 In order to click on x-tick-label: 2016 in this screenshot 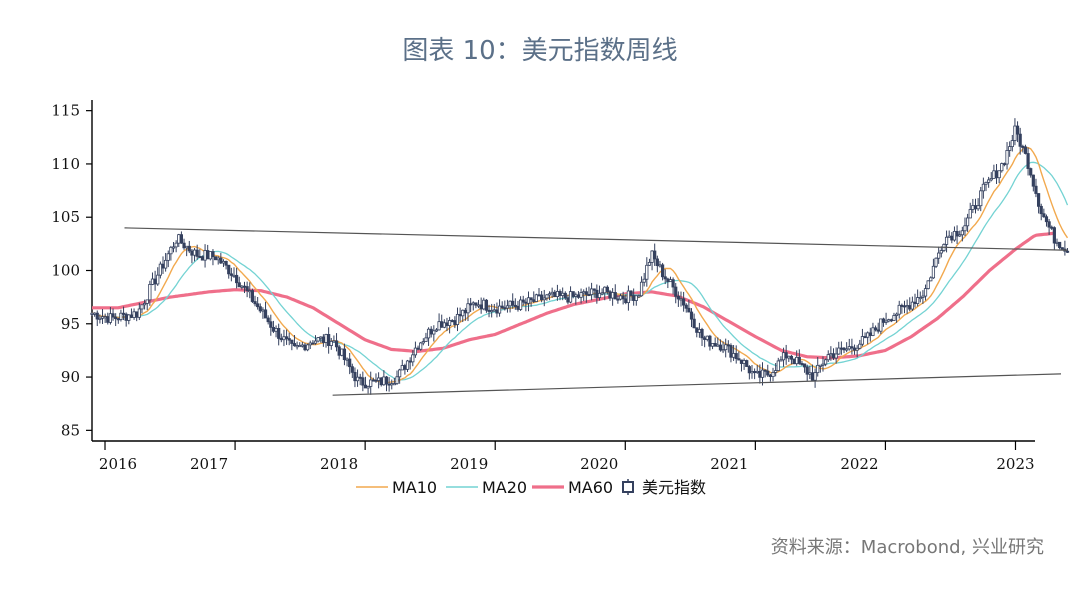, I will do `click(118, 464)`.